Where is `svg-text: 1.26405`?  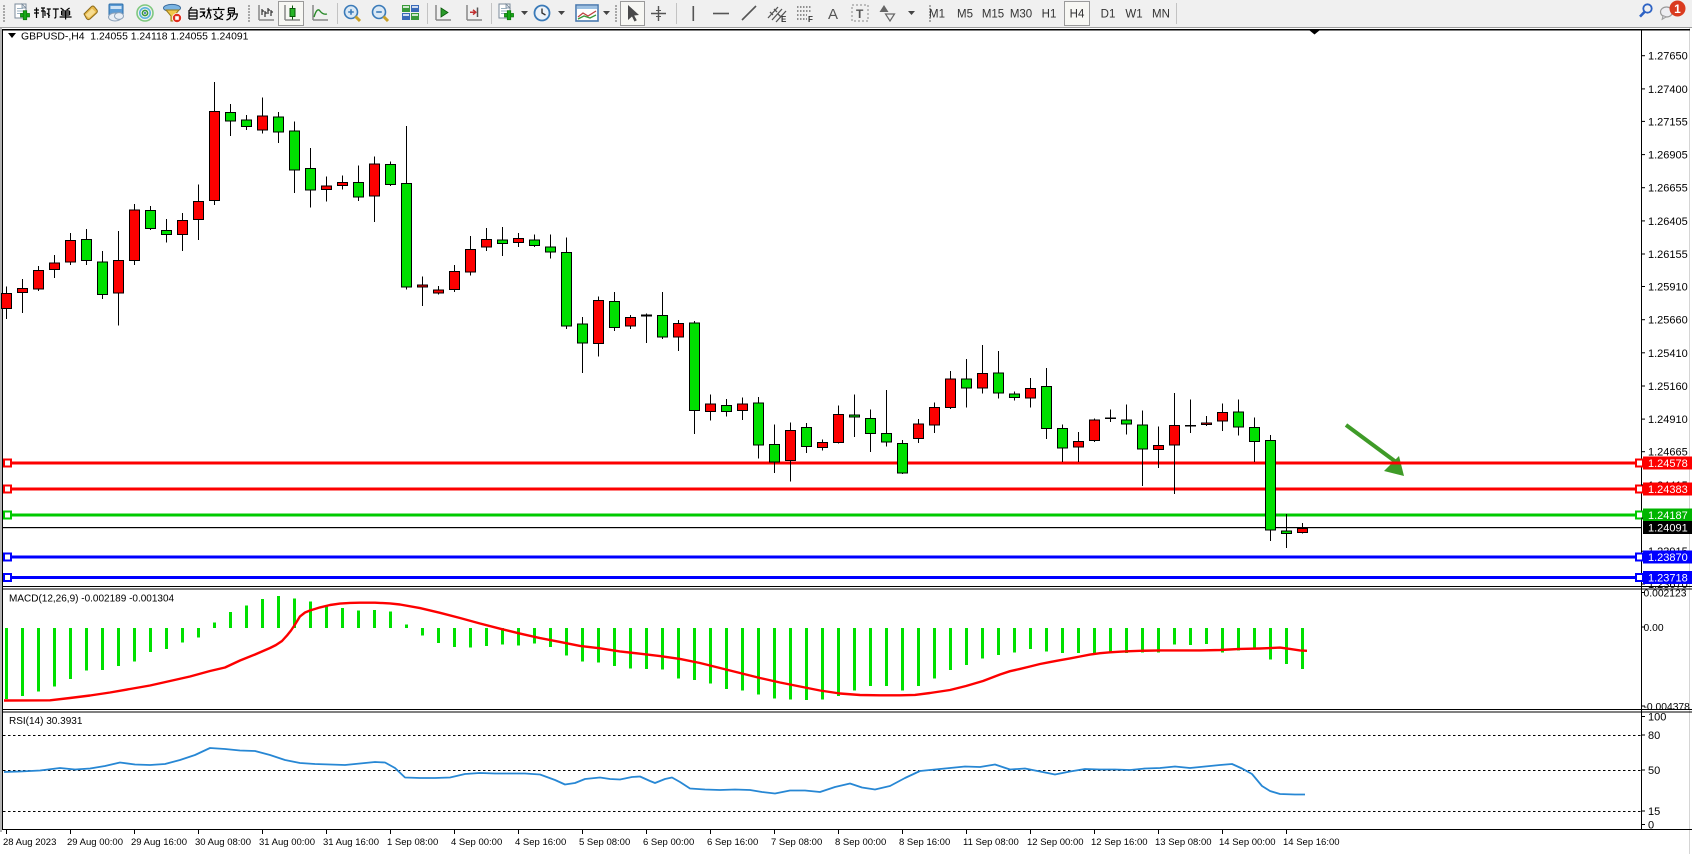 svg-text: 1.26405 is located at coordinates (1668, 222).